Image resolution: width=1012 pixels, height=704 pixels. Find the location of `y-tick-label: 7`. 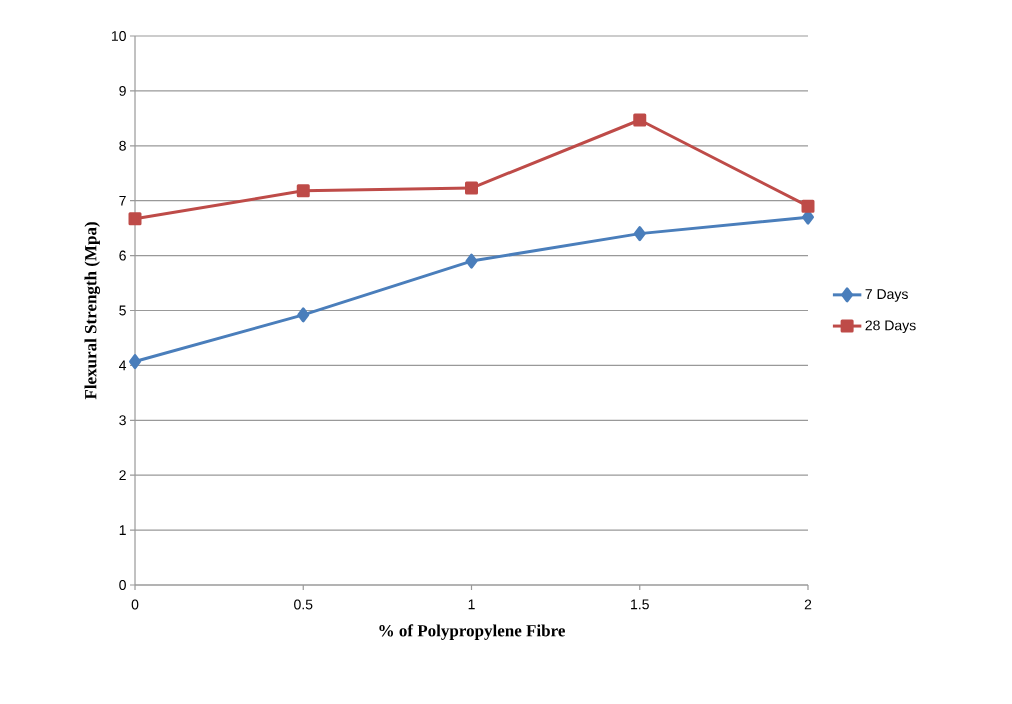

y-tick-label: 7 is located at coordinates (122, 200).